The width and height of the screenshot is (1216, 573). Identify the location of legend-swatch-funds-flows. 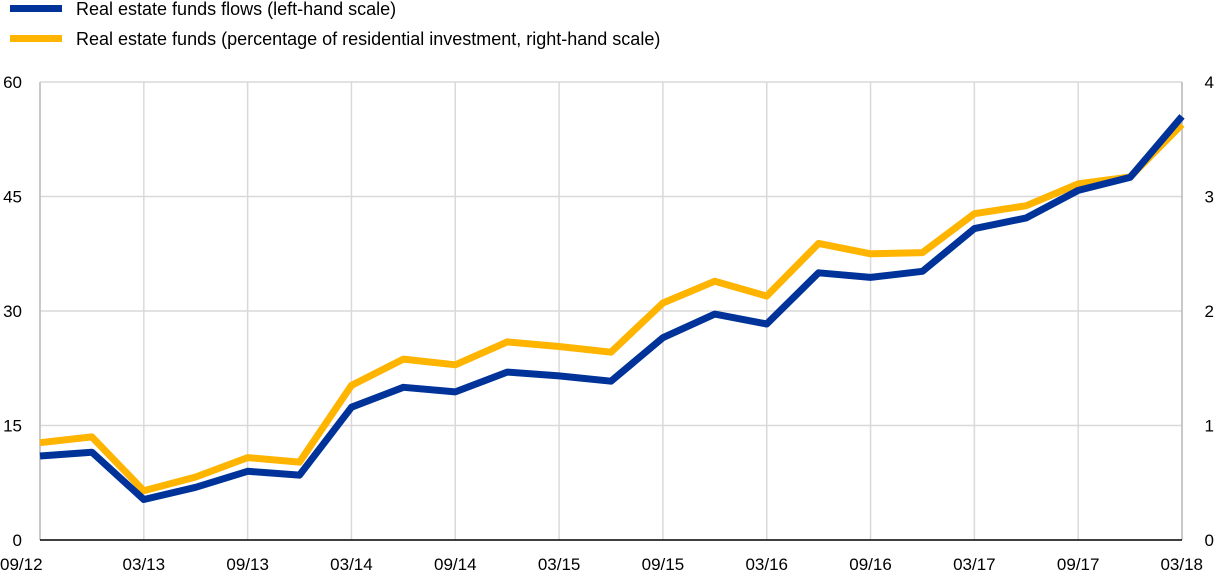
(36, 8).